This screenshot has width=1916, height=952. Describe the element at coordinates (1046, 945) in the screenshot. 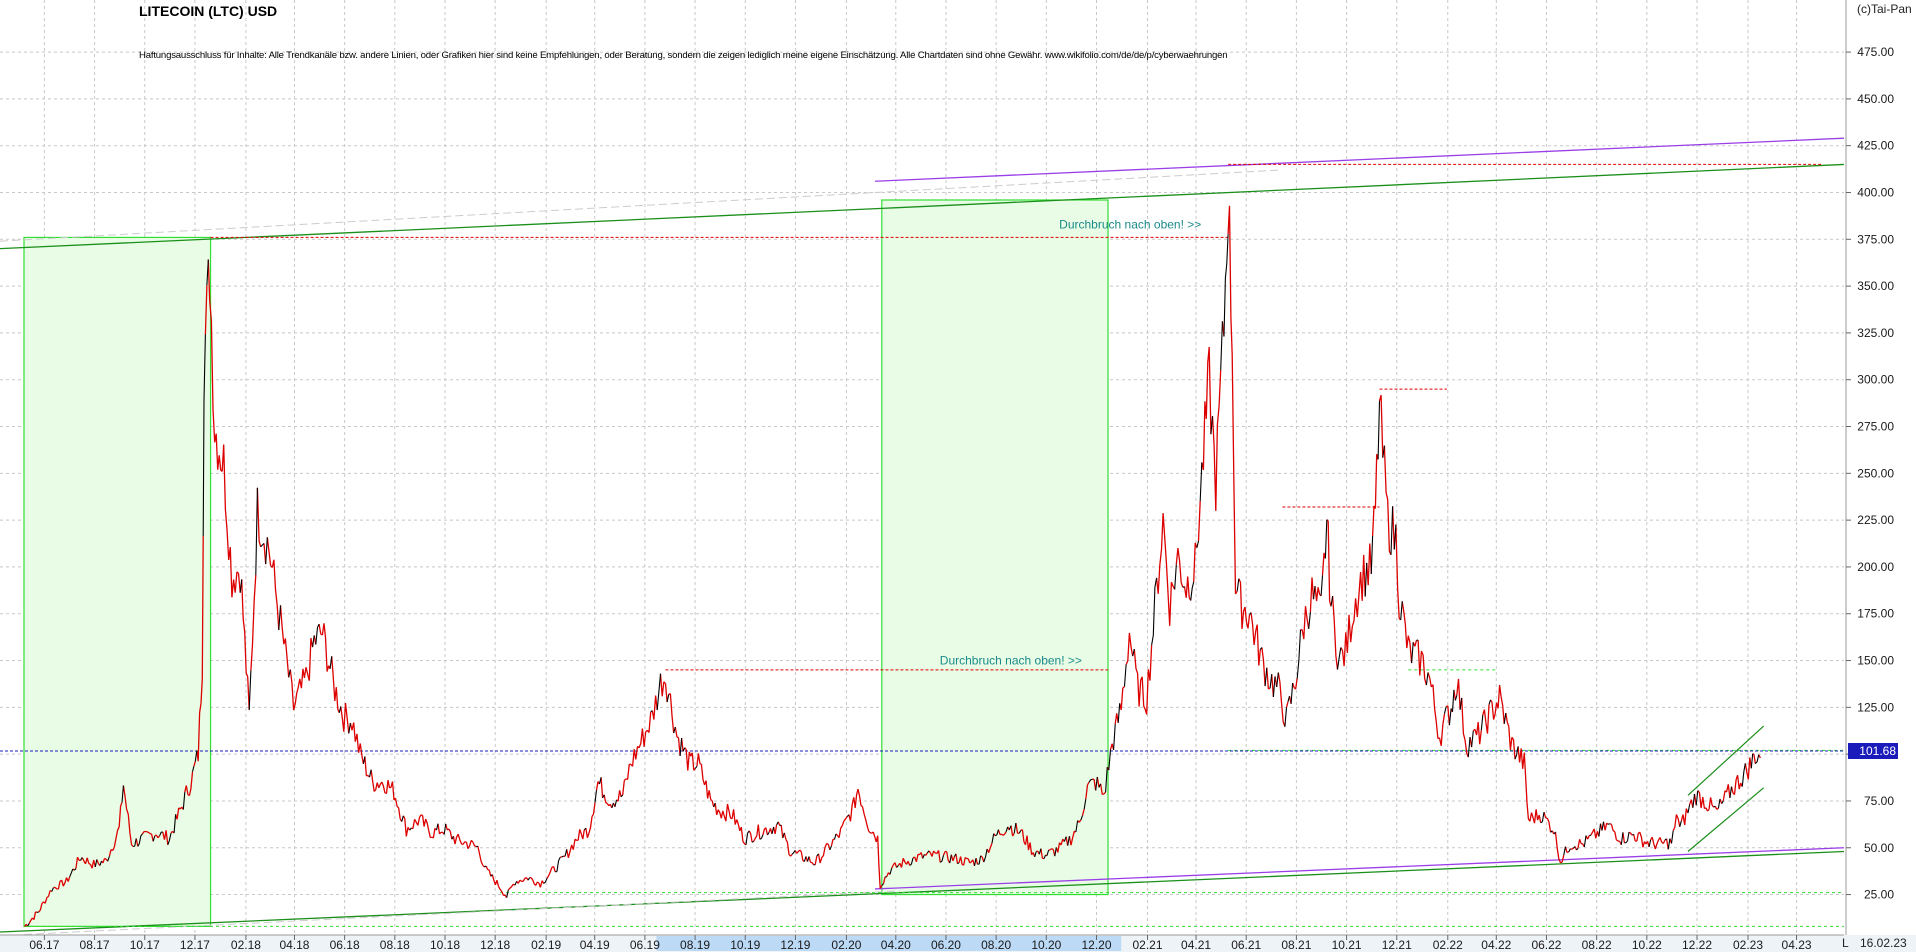

I see `x-tick-label: 10.20` at that location.